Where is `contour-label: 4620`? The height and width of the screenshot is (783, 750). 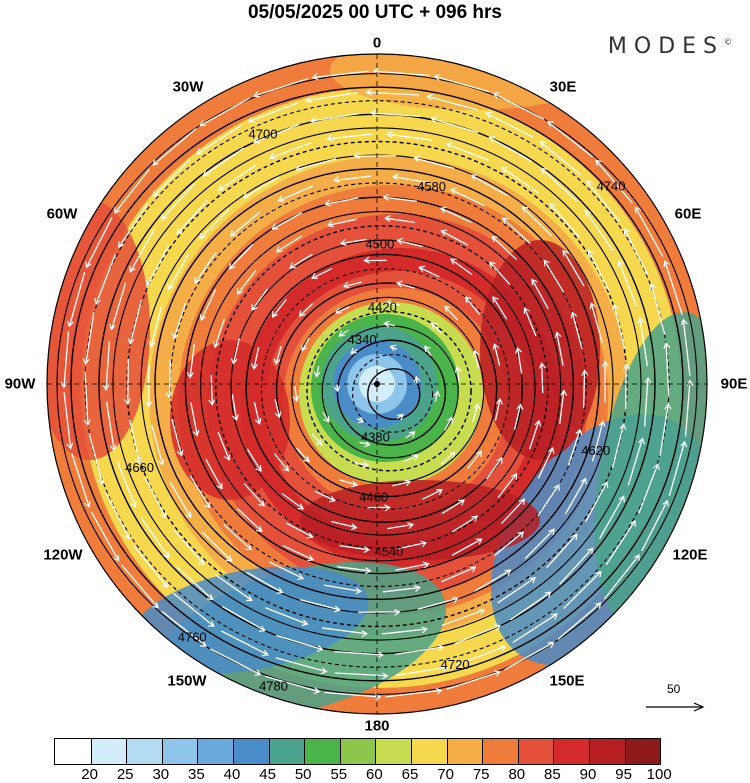 contour-label: 4620 is located at coordinates (595, 450).